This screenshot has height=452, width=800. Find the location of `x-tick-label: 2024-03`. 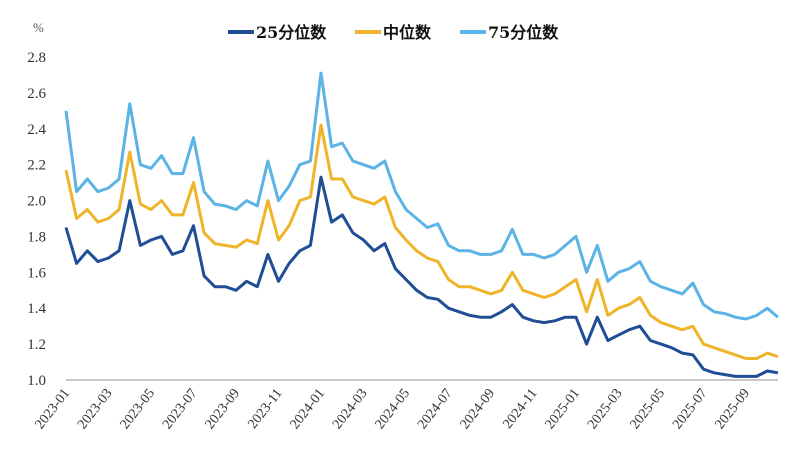

x-tick-label: 2024-03 is located at coordinates (350, 409).